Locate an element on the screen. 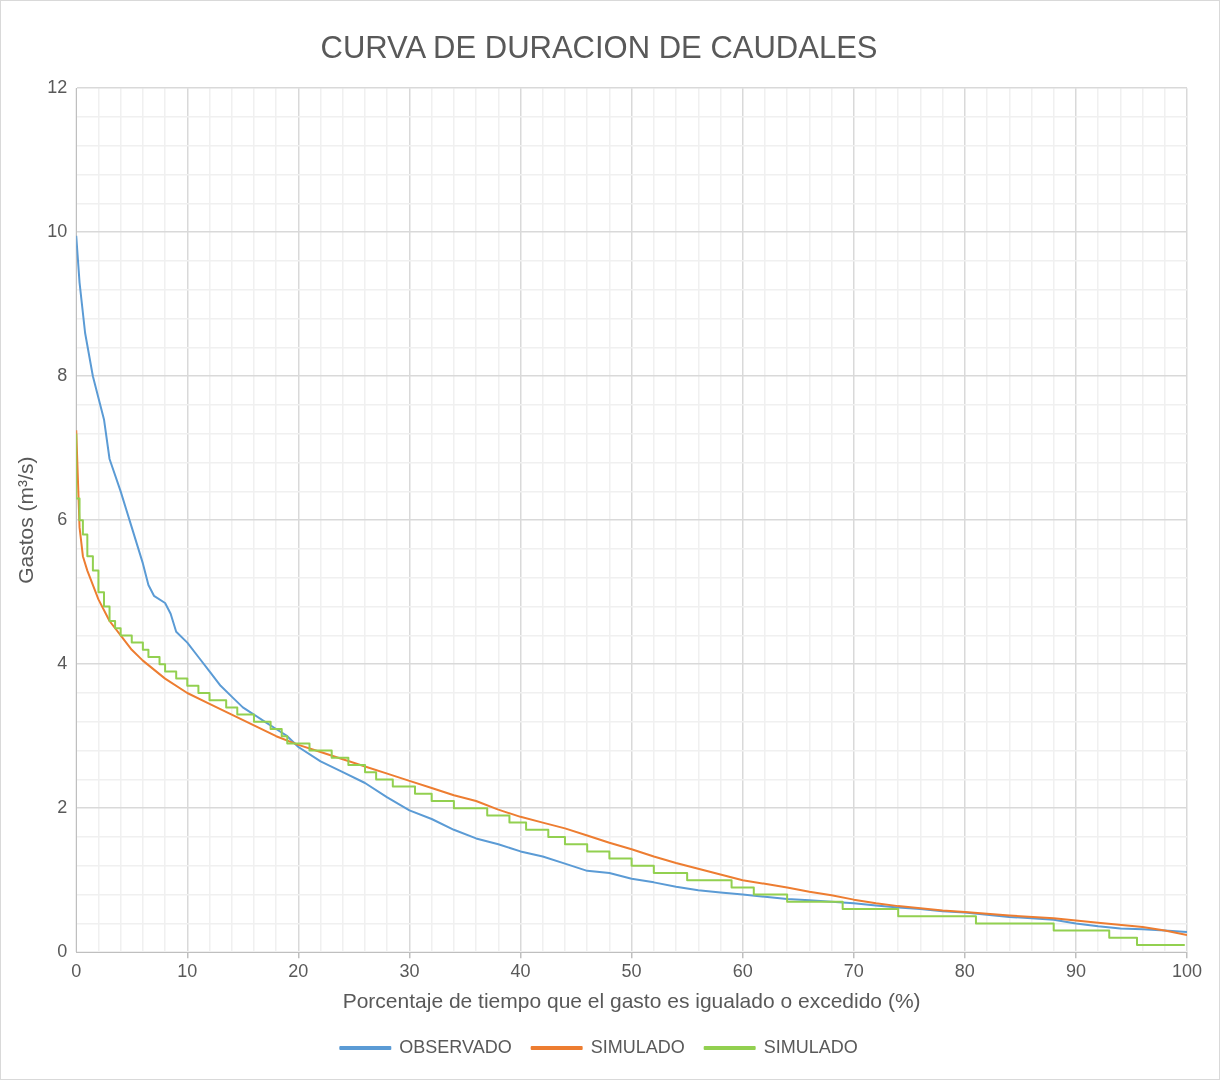 The height and width of the screenshot is (1080, 1220). y-tick-label: 6 is located at coordinates (62, 519).